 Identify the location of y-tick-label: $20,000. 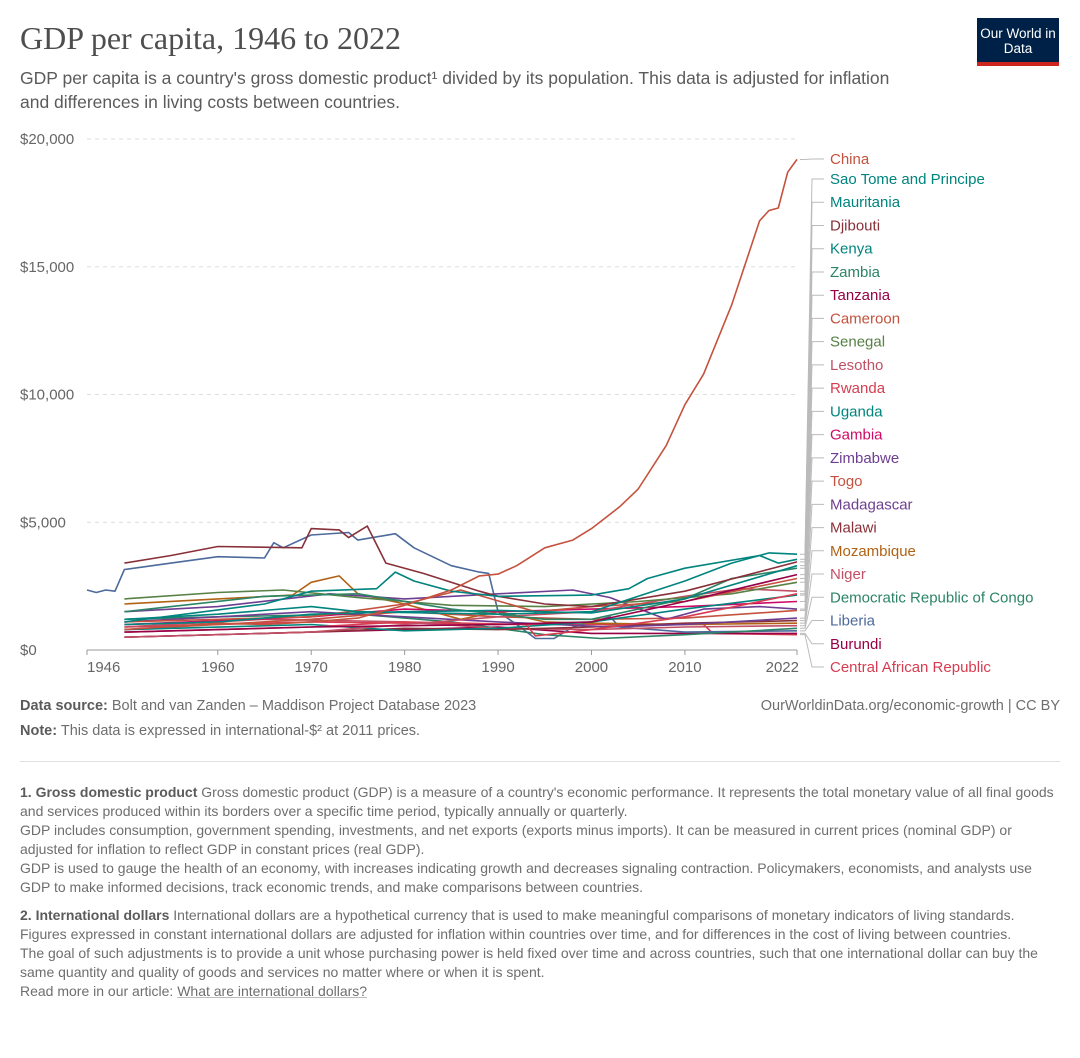
(47, 139).